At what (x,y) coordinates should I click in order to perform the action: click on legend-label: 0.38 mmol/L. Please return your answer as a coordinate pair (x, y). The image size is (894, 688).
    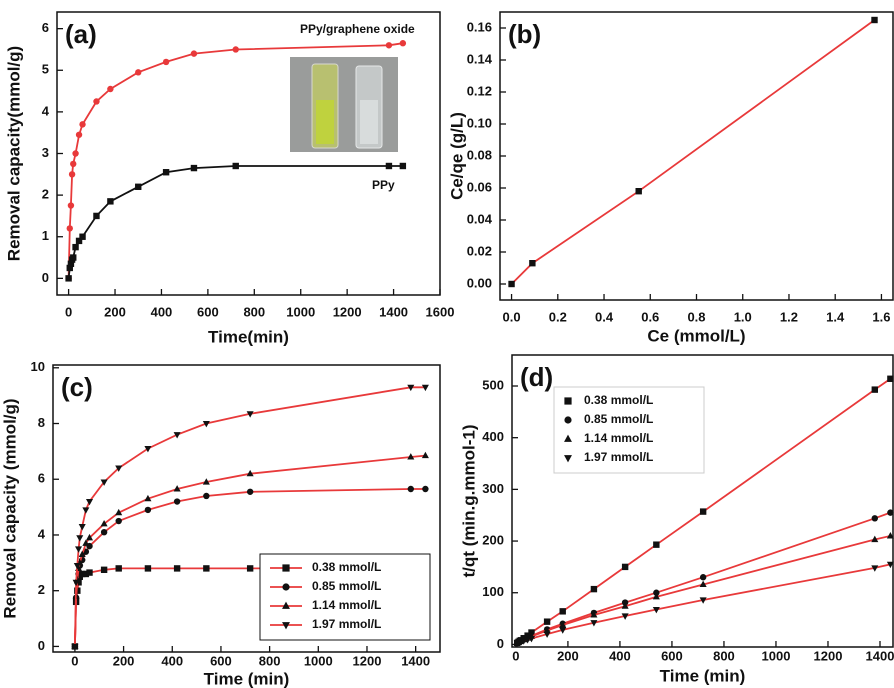
    Looking at the image, I should click on (346, 567).